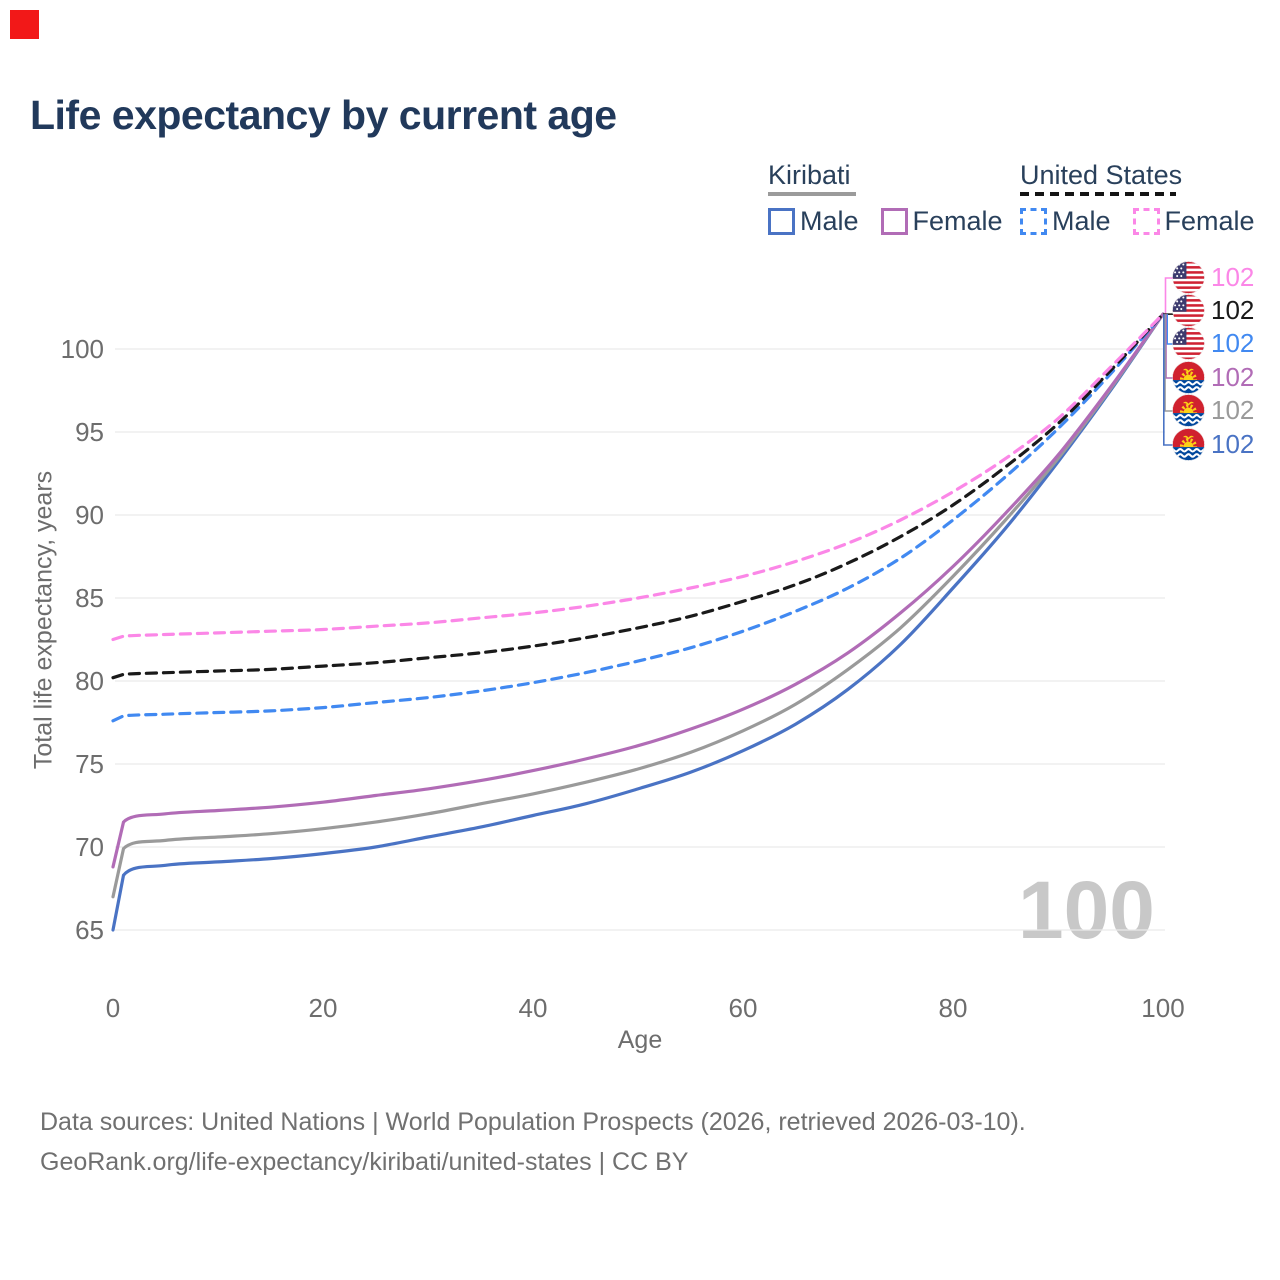 The height and width of the screenshot is (1280, 1280). I want to click on y-tick-label: 100, so click(82, 349).